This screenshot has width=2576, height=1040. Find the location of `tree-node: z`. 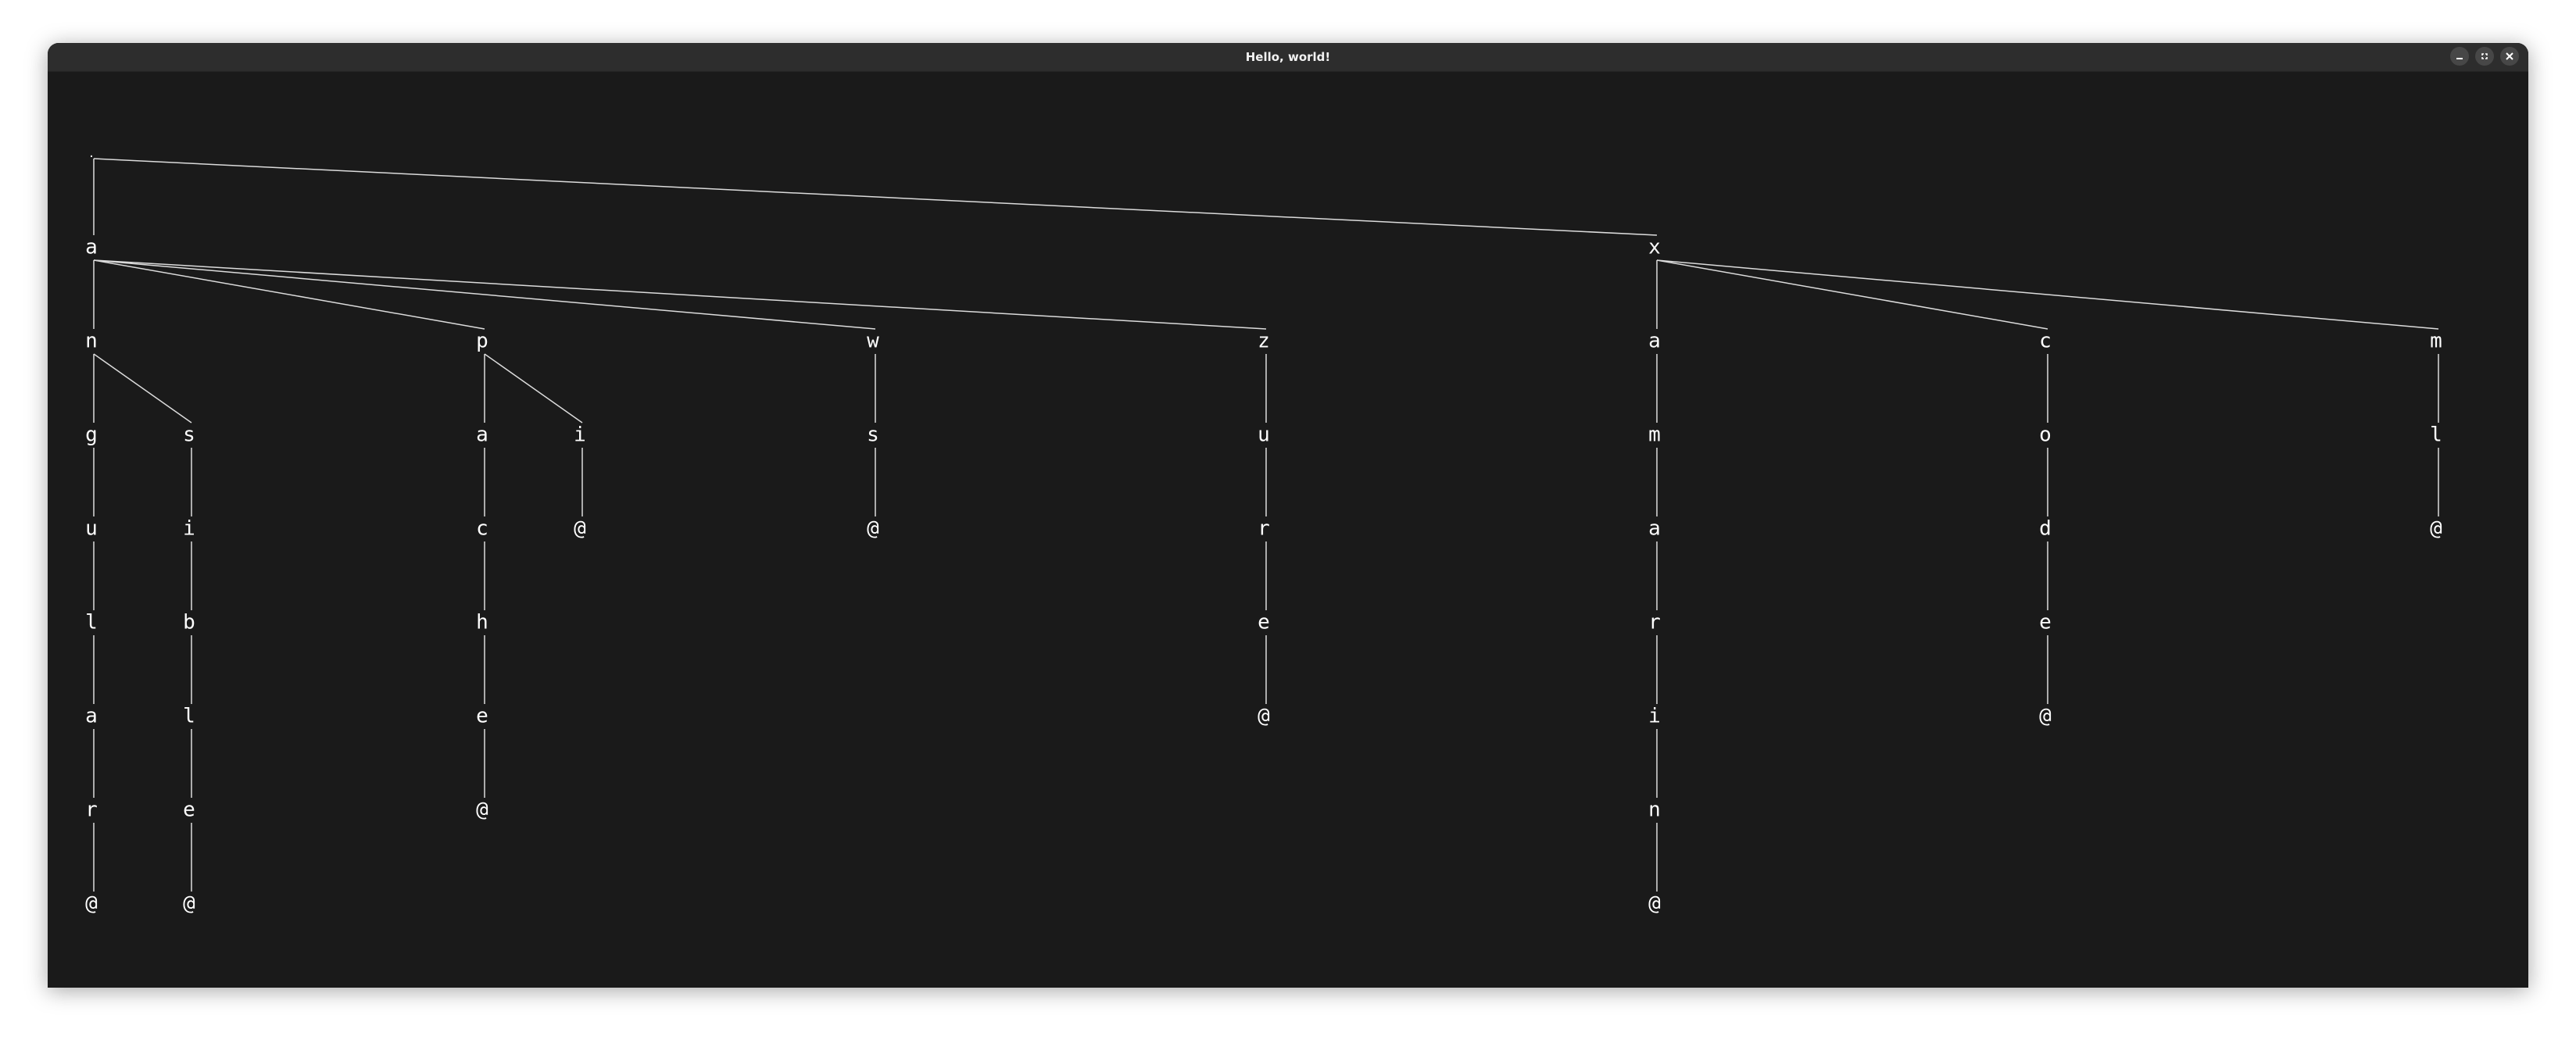

tree-node: z is located at coordinates (1264, 341).